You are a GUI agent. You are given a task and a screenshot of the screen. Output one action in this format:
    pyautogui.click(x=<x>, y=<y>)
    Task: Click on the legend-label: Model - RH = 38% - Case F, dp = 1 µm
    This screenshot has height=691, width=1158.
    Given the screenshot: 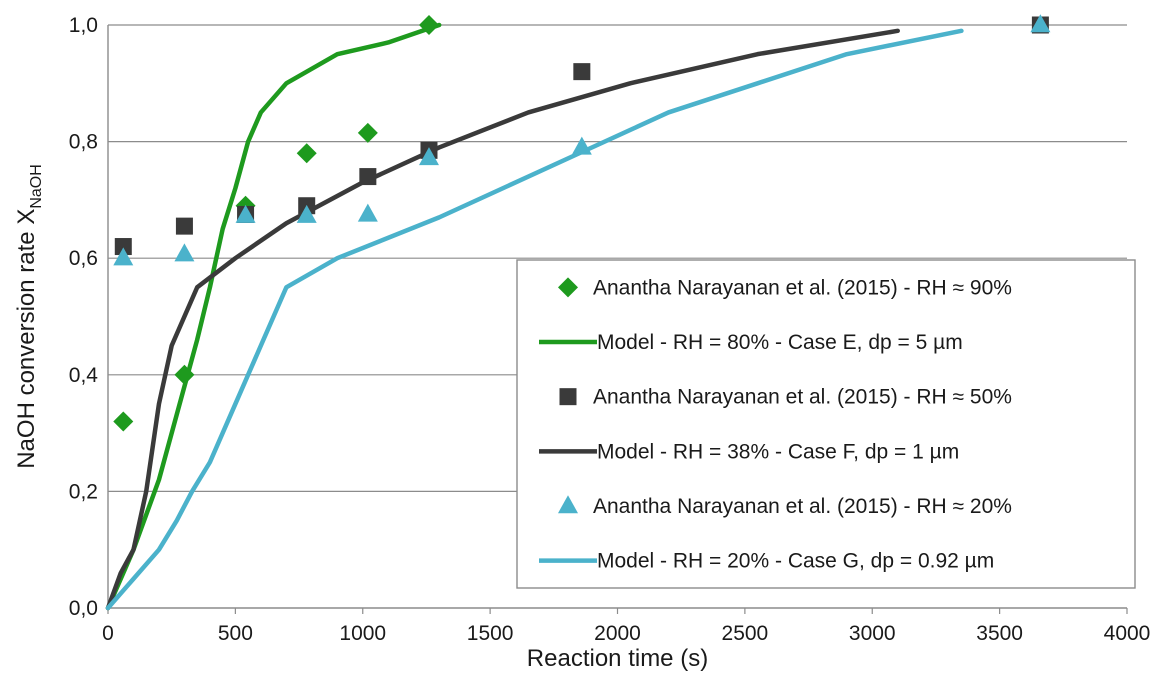 What is the action you would take?
    pyautogui.click(x=778, y=451)
    